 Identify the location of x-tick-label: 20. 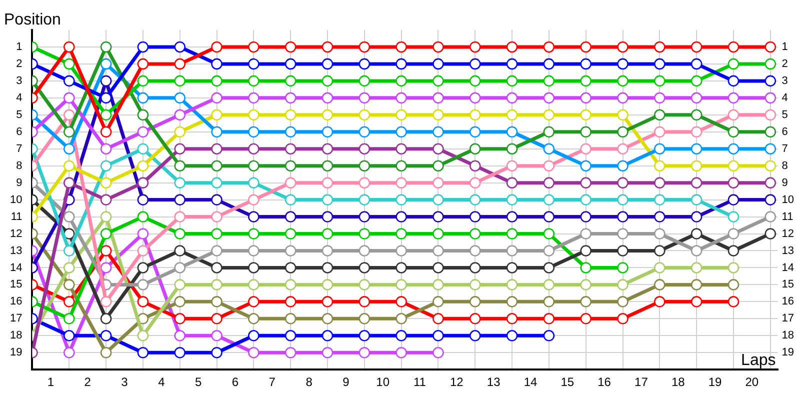
(752, 382).